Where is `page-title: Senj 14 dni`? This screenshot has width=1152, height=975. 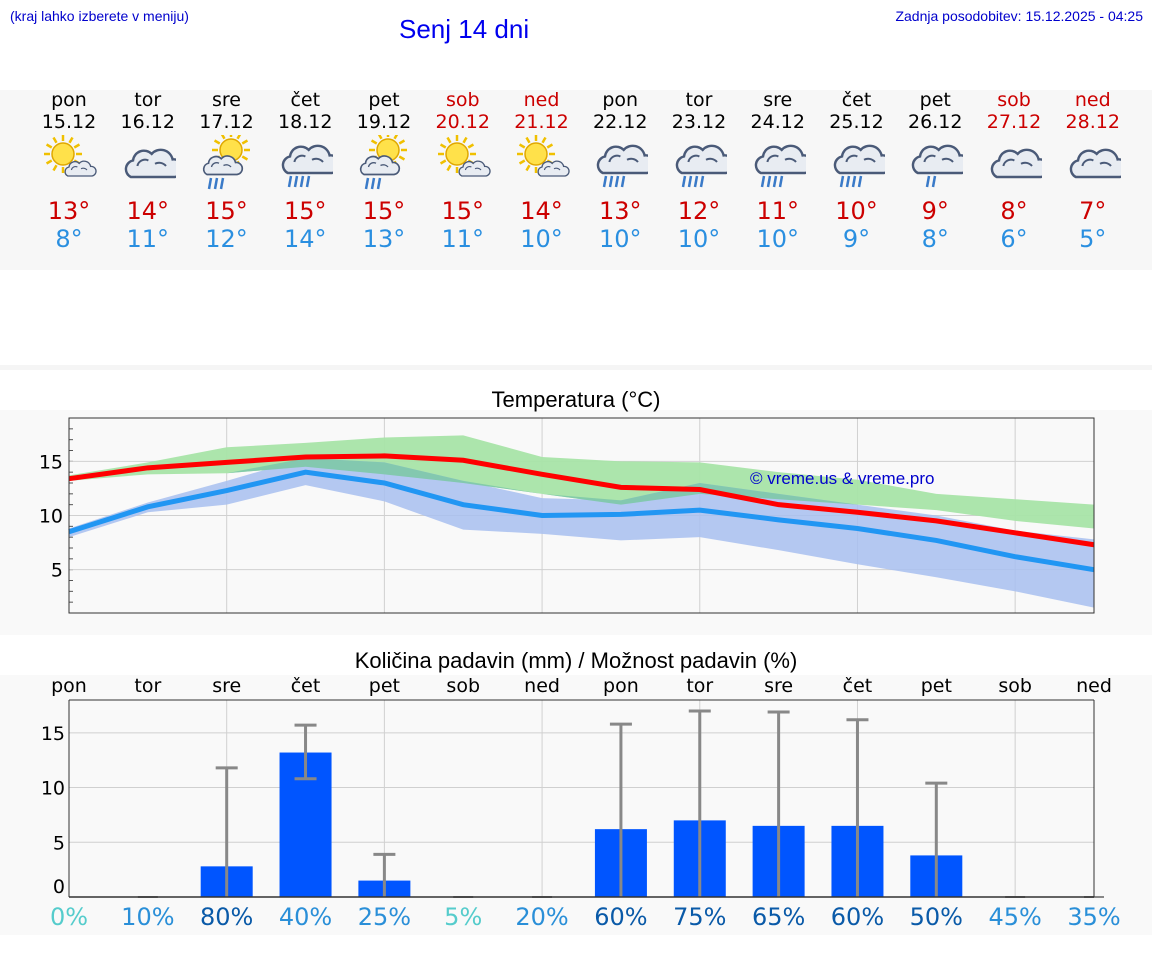
page-title: Senj 14 dni is located at coordinates (464, 29).